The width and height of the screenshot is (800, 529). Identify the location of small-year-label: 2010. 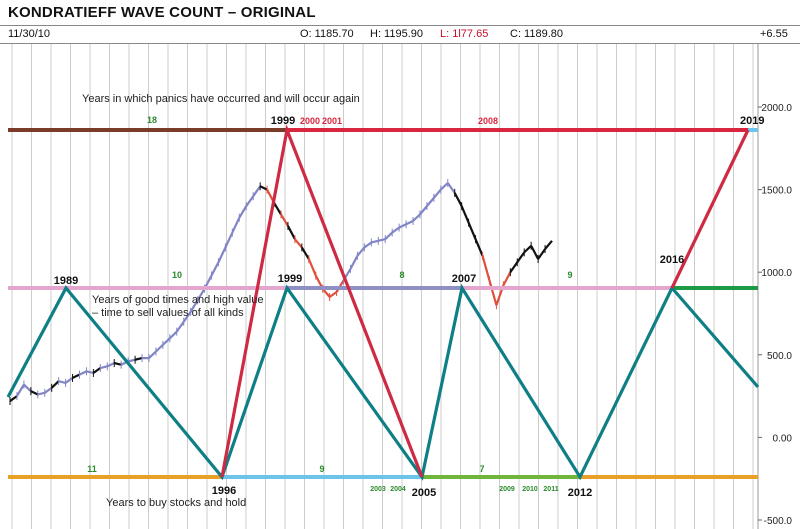
(530, 489).